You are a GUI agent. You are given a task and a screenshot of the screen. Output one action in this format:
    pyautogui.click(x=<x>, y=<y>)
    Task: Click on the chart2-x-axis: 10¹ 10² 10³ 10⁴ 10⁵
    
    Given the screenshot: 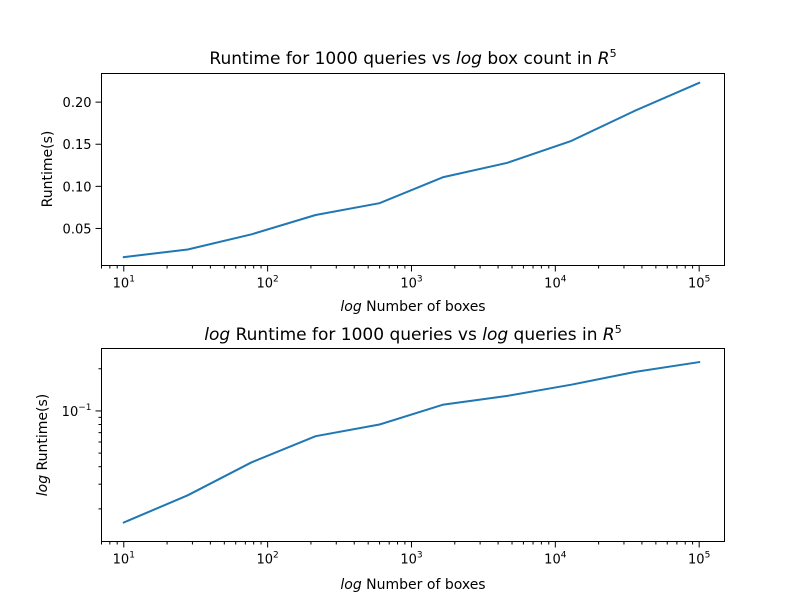 What is the action you would take?
    pyautogui.click(x=405, y=554)
    